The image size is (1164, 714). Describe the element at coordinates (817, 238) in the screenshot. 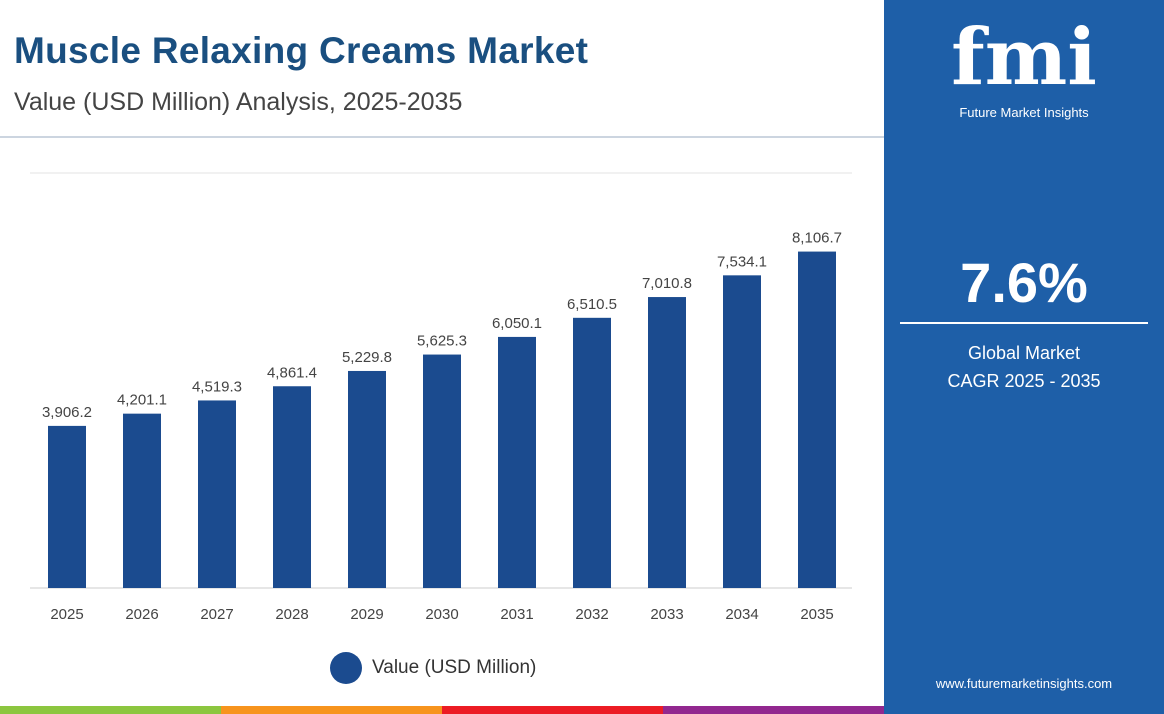

I see `data-label: 8,106.7` at that location.